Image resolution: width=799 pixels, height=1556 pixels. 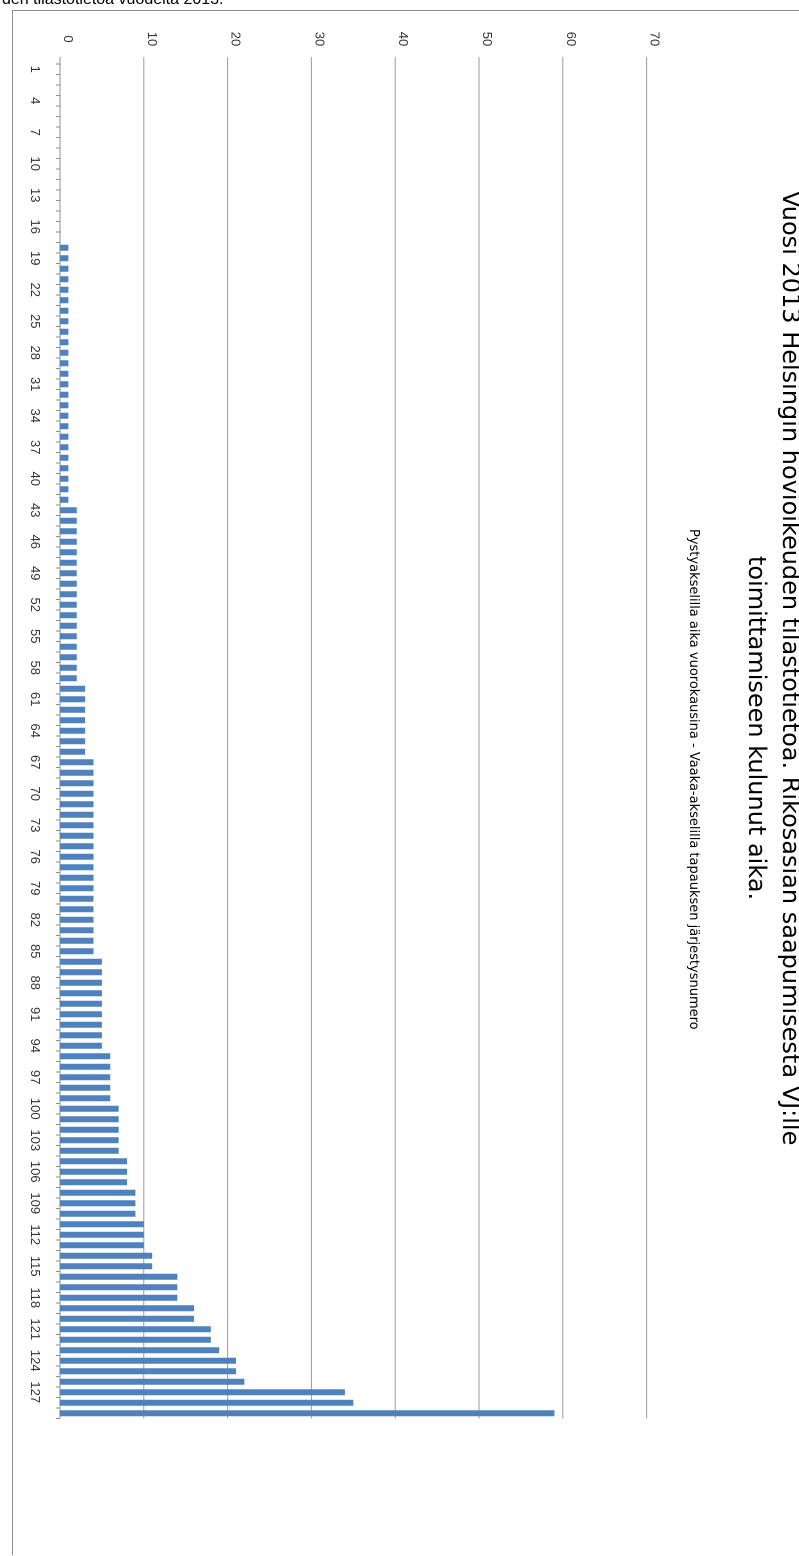 I want to click on x-tick-label: 52, so click(x=35, y=605).